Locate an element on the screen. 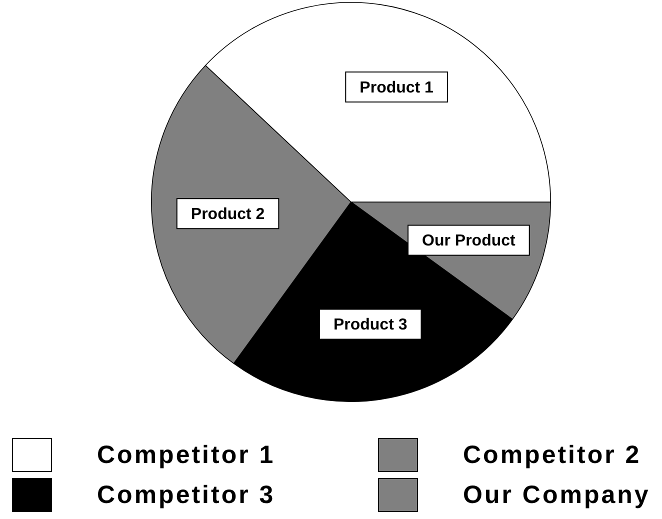  legend-label: Competitor 1 is located at coordinates (186, 455).